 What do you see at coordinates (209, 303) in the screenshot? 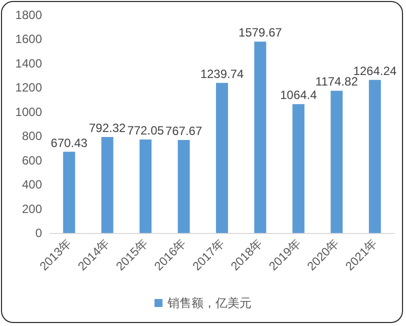
I see `legend-label: 销售额，亿美元` at bounding box center [209, 303].